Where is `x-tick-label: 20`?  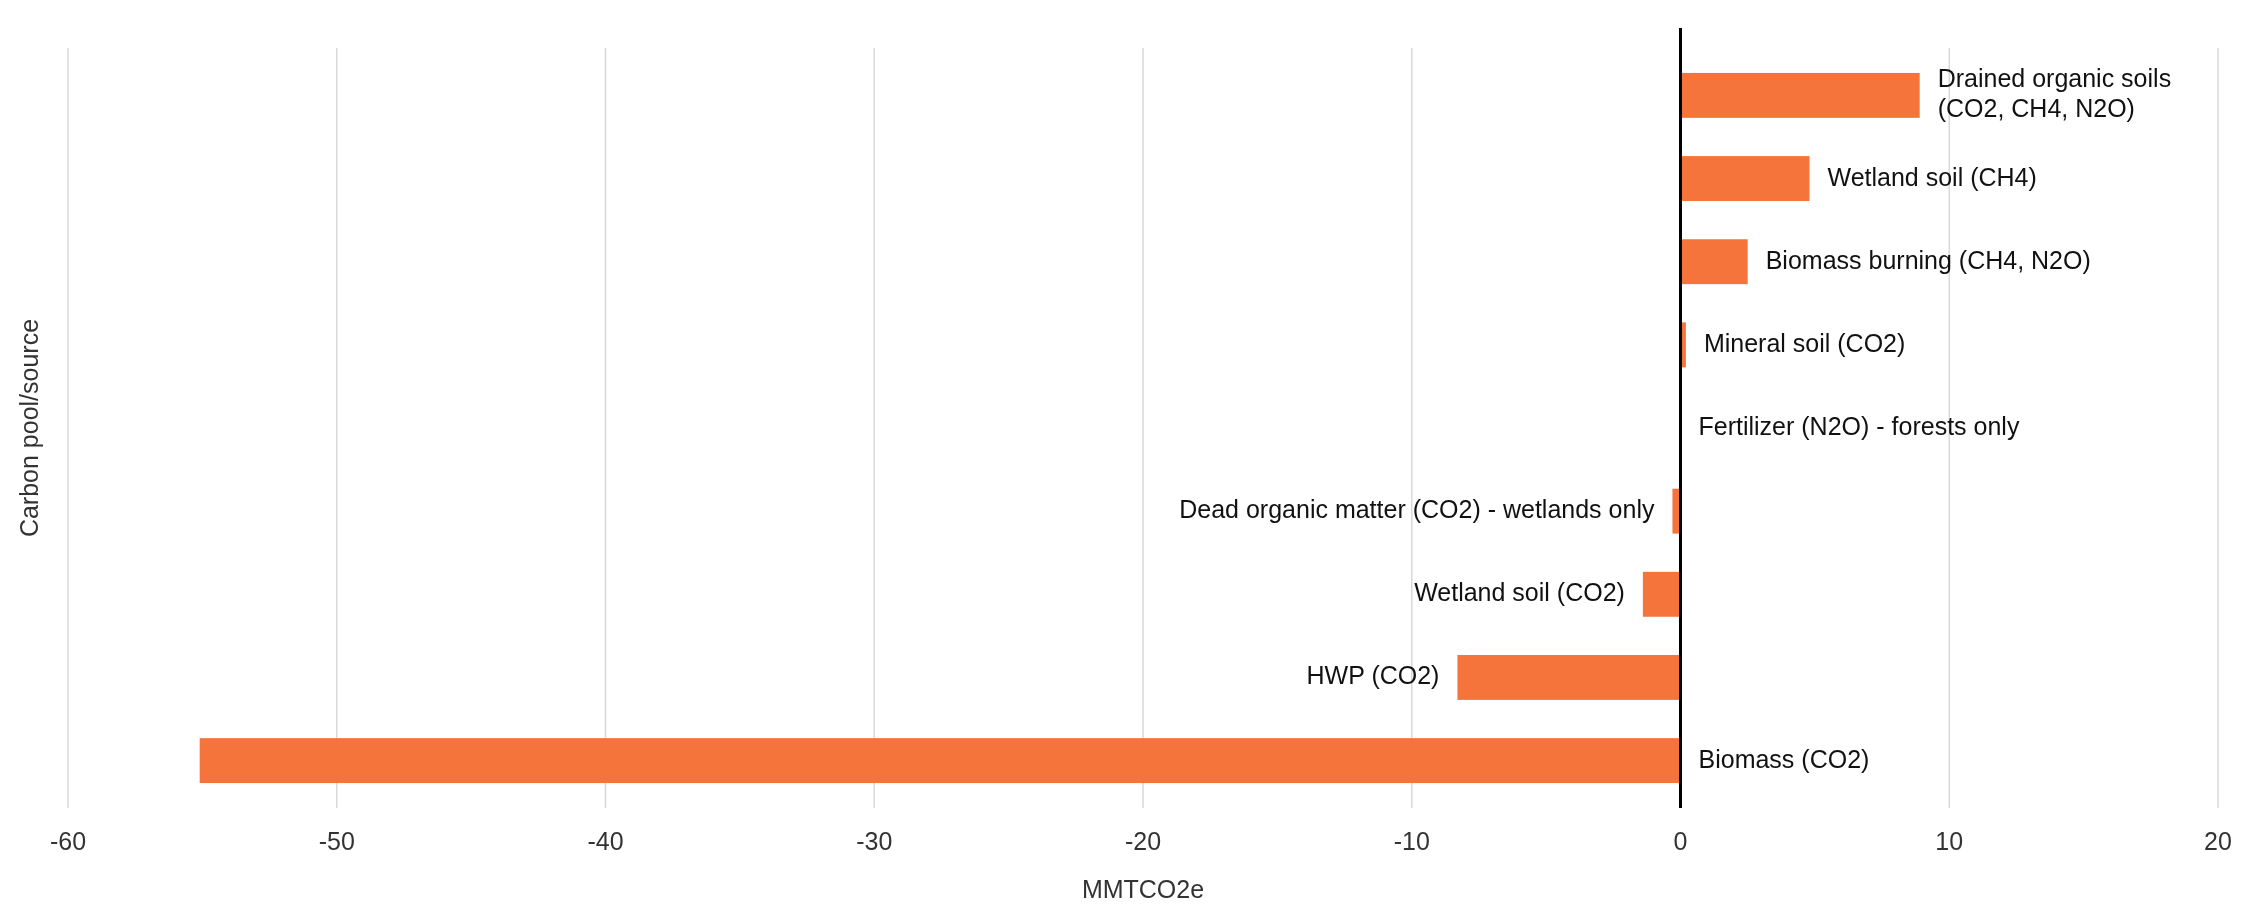
x-tick-label: 20 is located at coordinates (2218, 841).